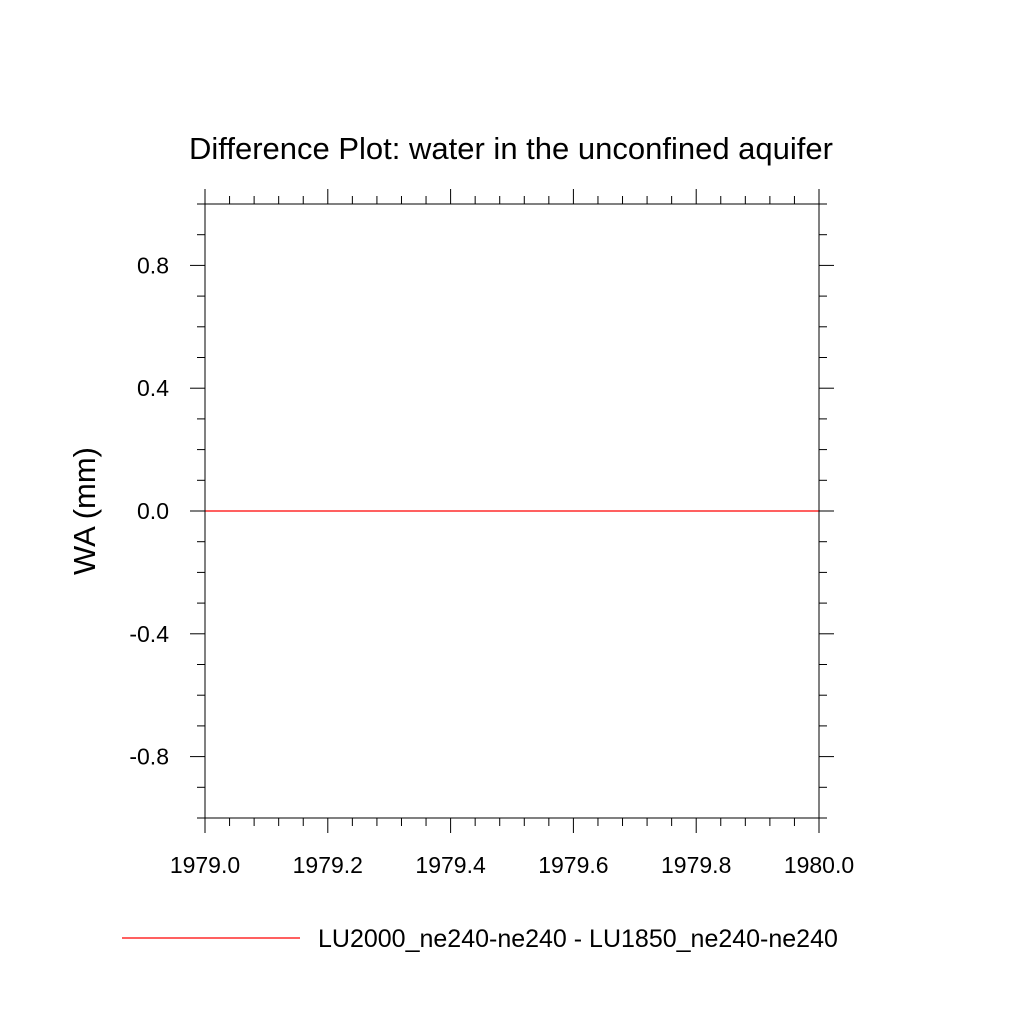 The width and height of the screenshot is (1024, 1024). I want to click on x-tick-label: 1979.2, so click(328, 865).